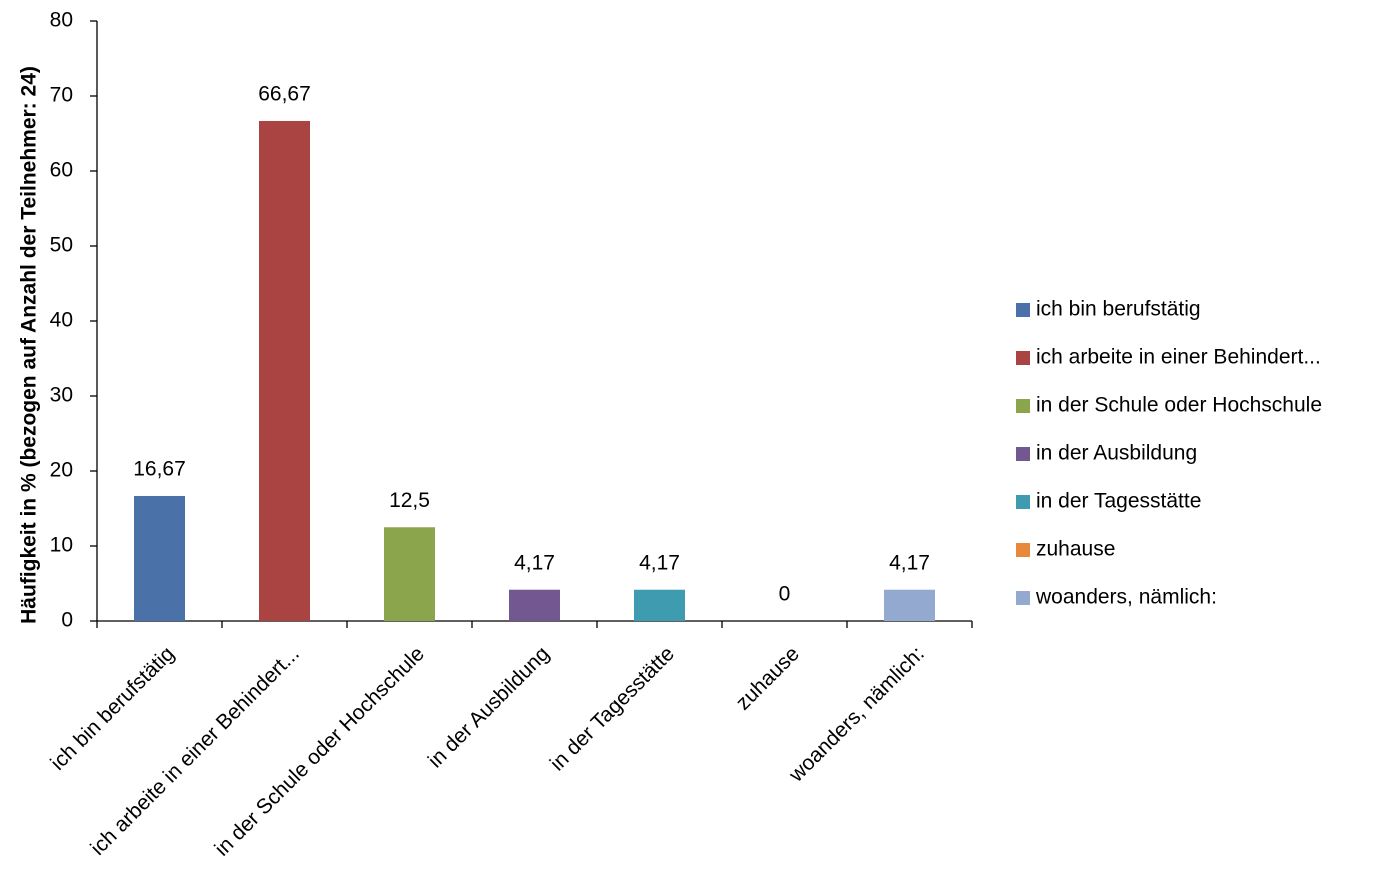  What do you see at coordinates (856, 714) in the screenshot?
I see `x-tick-label: woanders, nämlich:` at bounding box center [856, 714].